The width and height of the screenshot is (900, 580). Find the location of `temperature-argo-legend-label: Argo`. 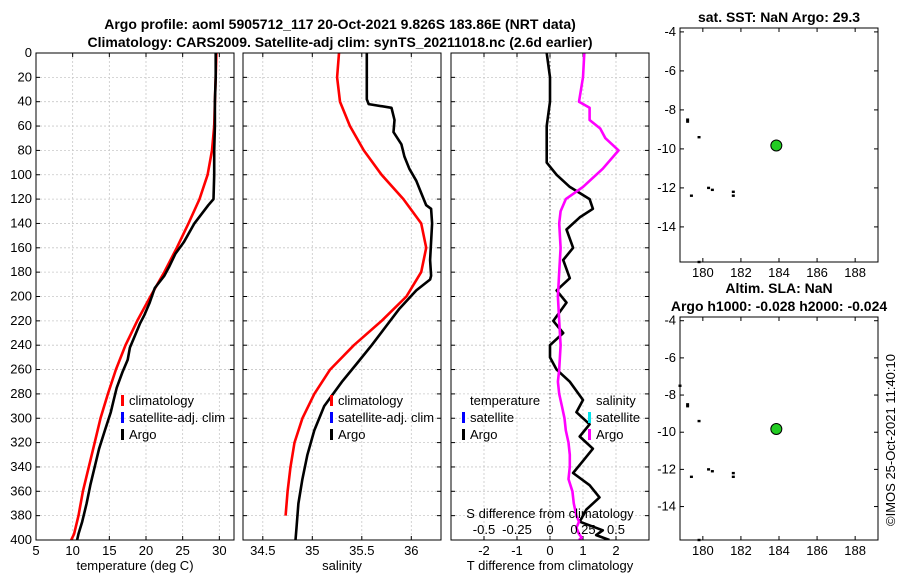

temperature-argo-legend-label: Argo is located at coordinates (483, 434).